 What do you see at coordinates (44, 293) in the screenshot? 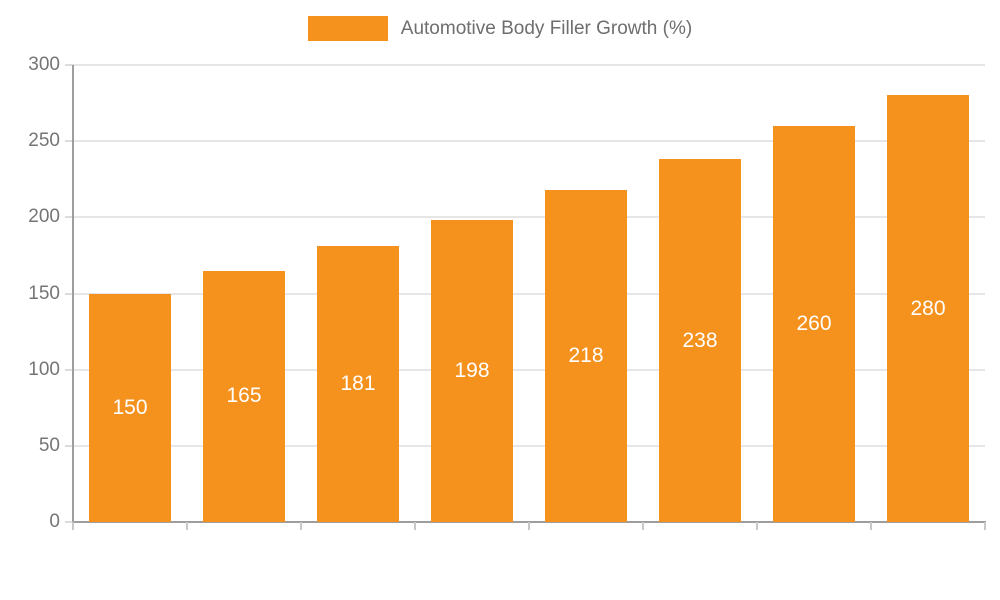
I see `y-axis-label: 150` at bounding box center [44, 293].